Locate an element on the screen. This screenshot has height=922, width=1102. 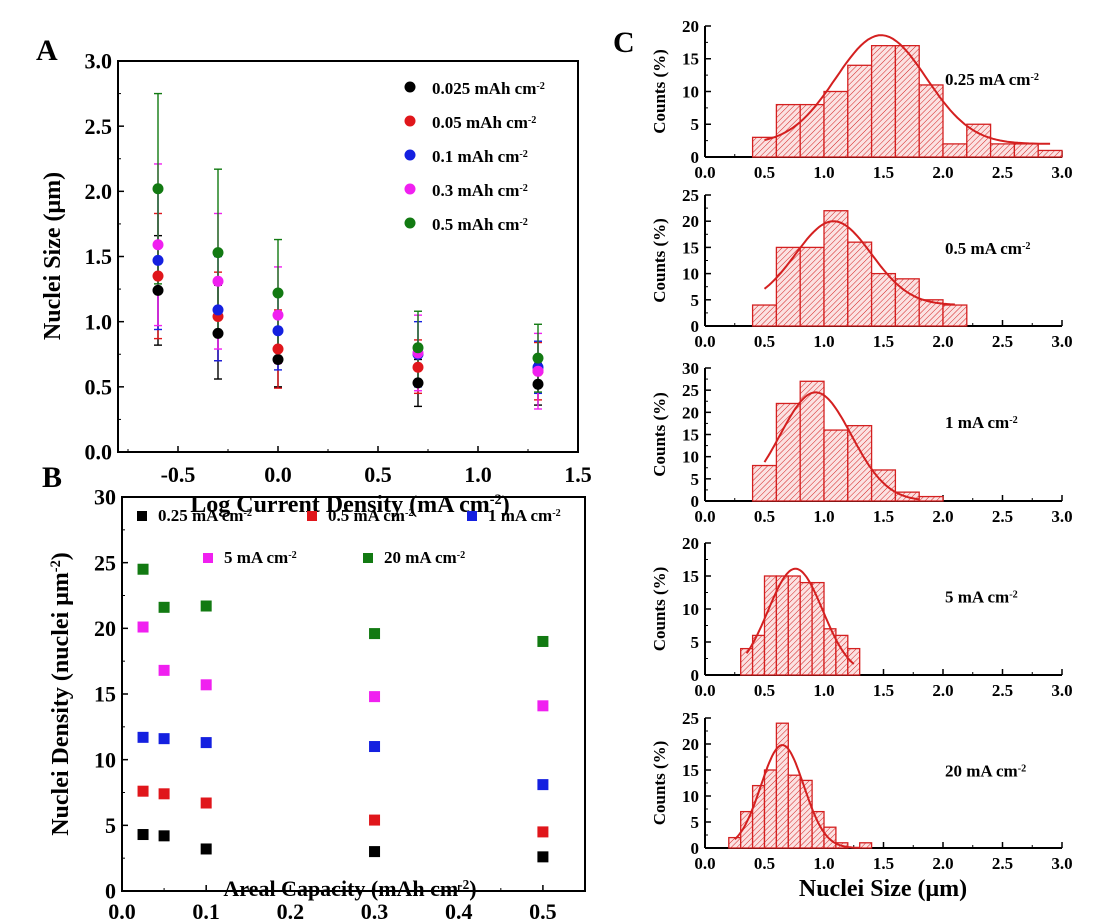
panel-label-b: B is located at coordinates (52, 477).